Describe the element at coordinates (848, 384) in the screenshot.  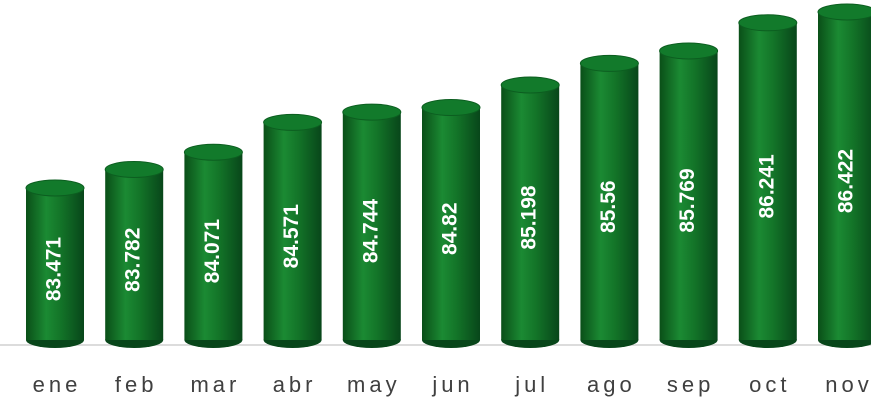
I see `x-tick-label: nov` at that location.